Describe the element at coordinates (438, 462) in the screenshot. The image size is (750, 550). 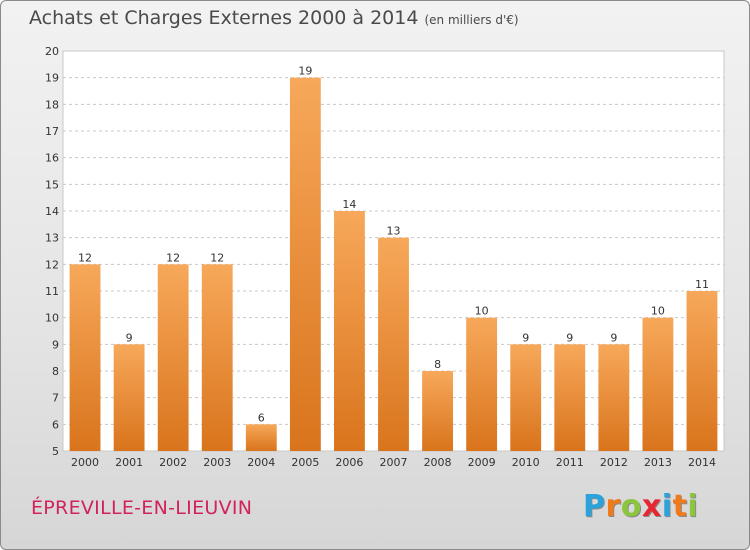
I see `x-tick-label: 2008` at that location.